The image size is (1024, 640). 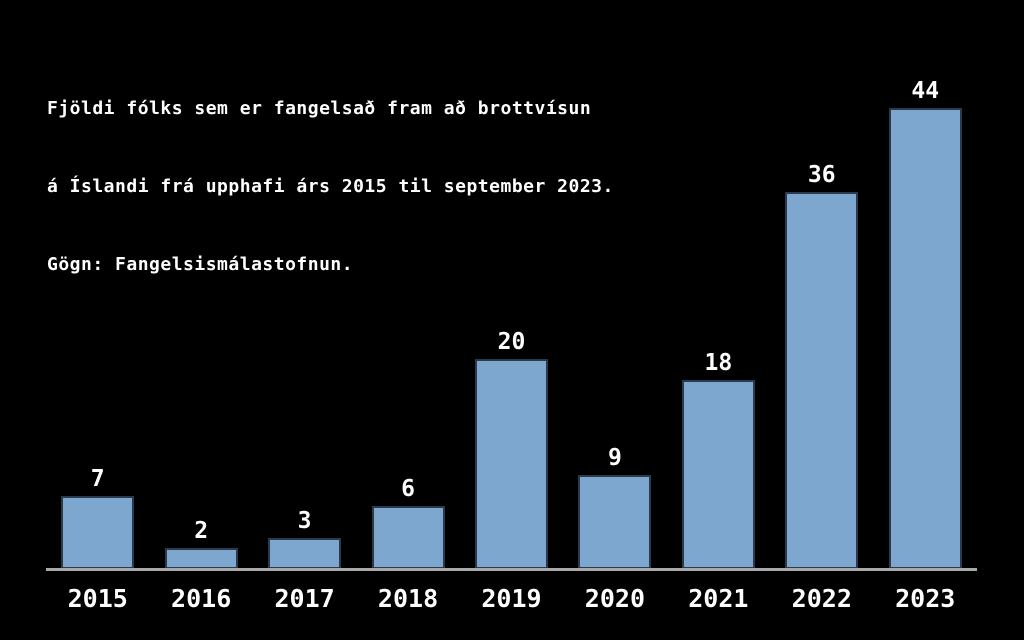 What do you see at coordinates (408, 489) in the screenshot?
I see `bar-value-label: 6` at bounding box center [408, 489].